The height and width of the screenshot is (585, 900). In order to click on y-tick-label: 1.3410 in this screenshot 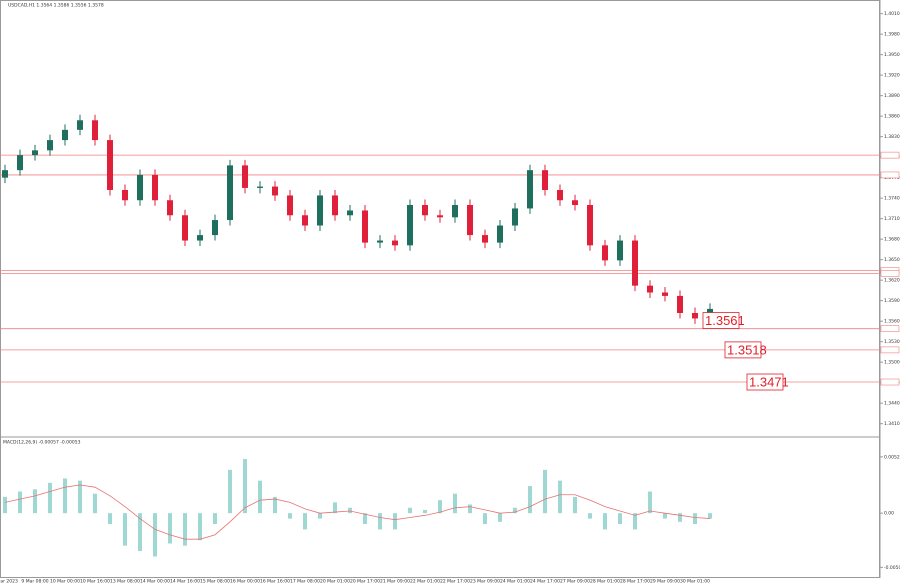, I will do `click(892, 424)`.